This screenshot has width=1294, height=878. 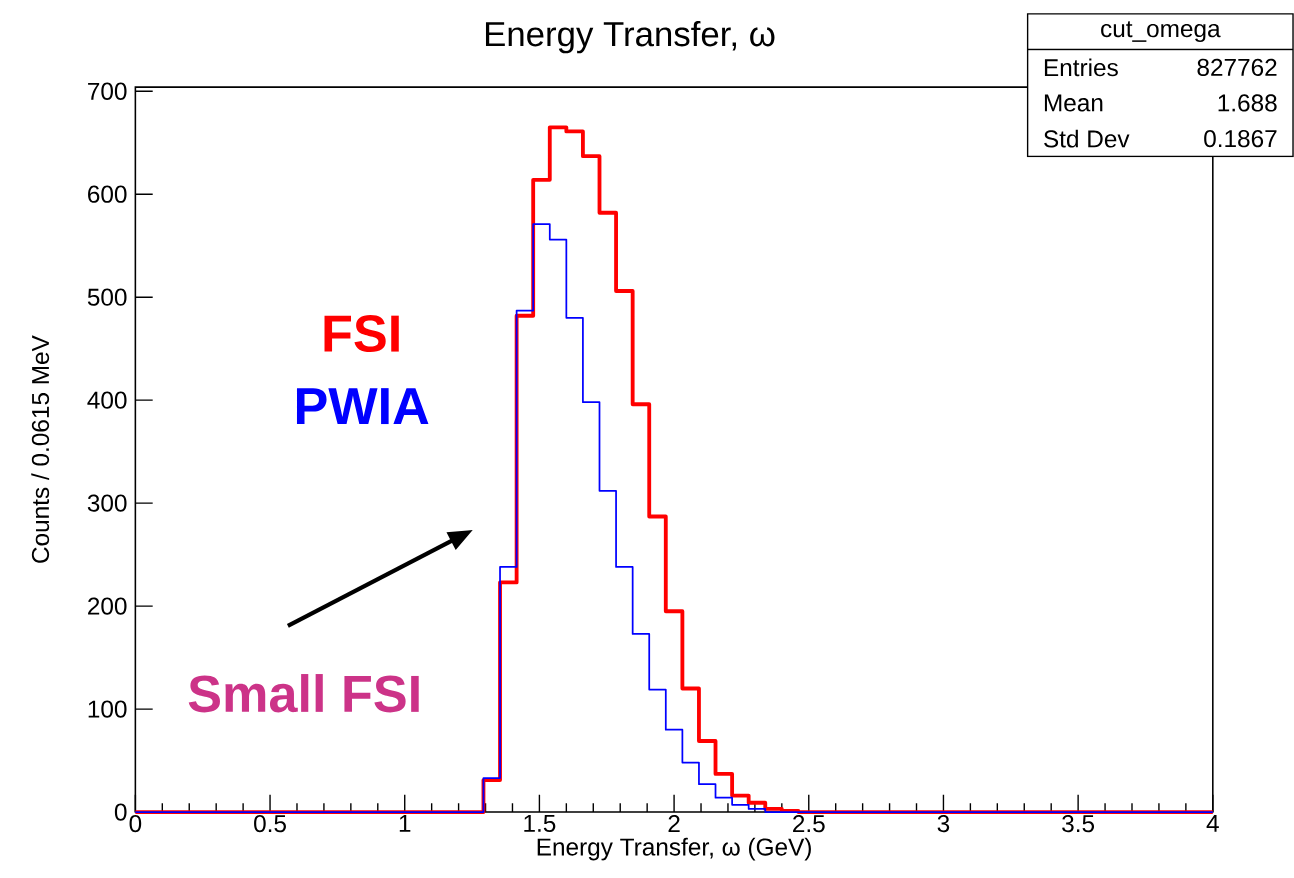 What do you see at coordinates (674, 849) in the screenshot?
I see `x-axis-title: Energy Transfer, ω (GeV)` at bounding box center [674, 849].